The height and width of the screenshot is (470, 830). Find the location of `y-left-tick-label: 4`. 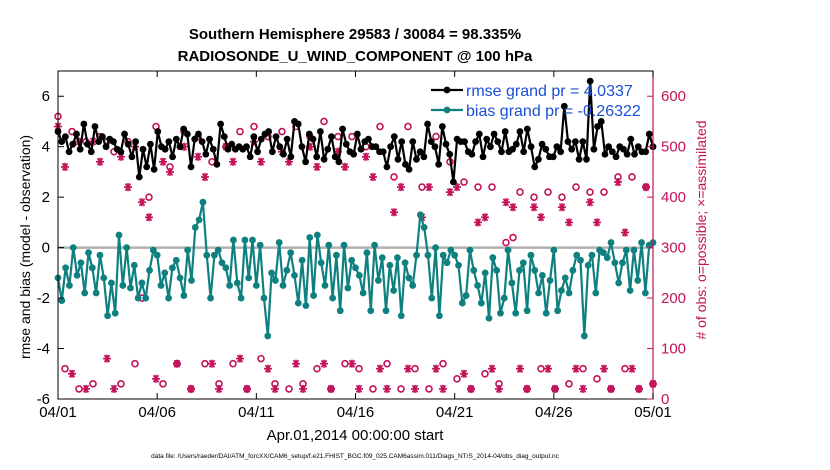

y-left-tick-label: 4 is located at coordinates (46, 147).